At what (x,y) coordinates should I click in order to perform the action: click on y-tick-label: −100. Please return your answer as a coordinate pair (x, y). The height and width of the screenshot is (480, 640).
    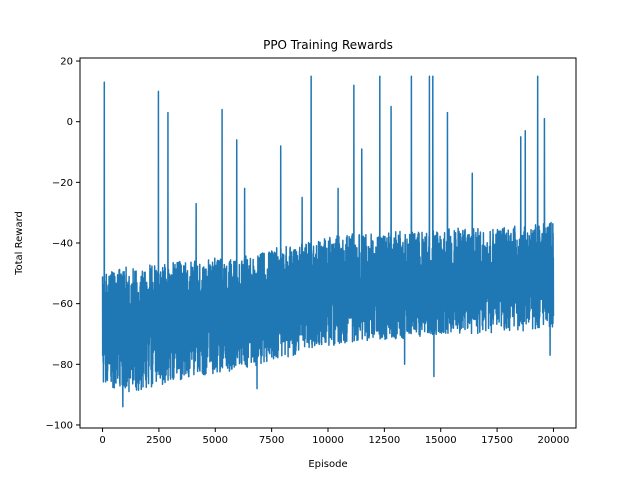
    Looking at the image, I should click on (59, 425).